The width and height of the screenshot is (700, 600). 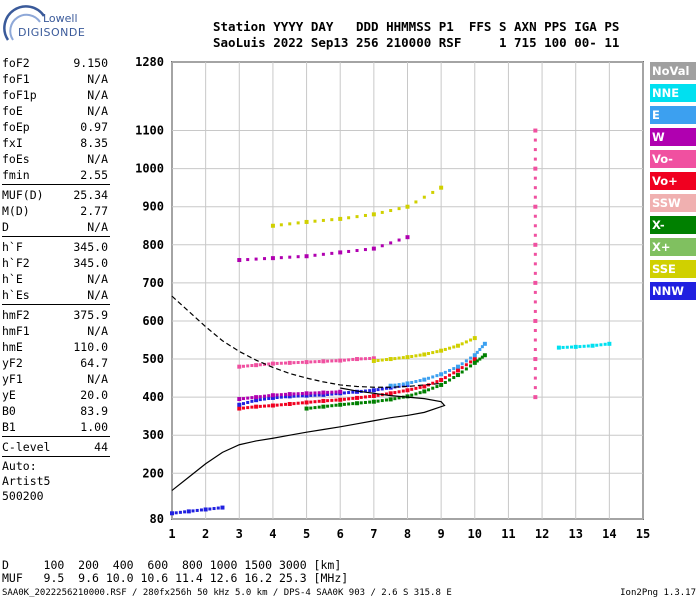 What do you see at coordinates (153, 283) in the screenshot?
I see `y-tick-label: 700` at bounding box center [153, 283].